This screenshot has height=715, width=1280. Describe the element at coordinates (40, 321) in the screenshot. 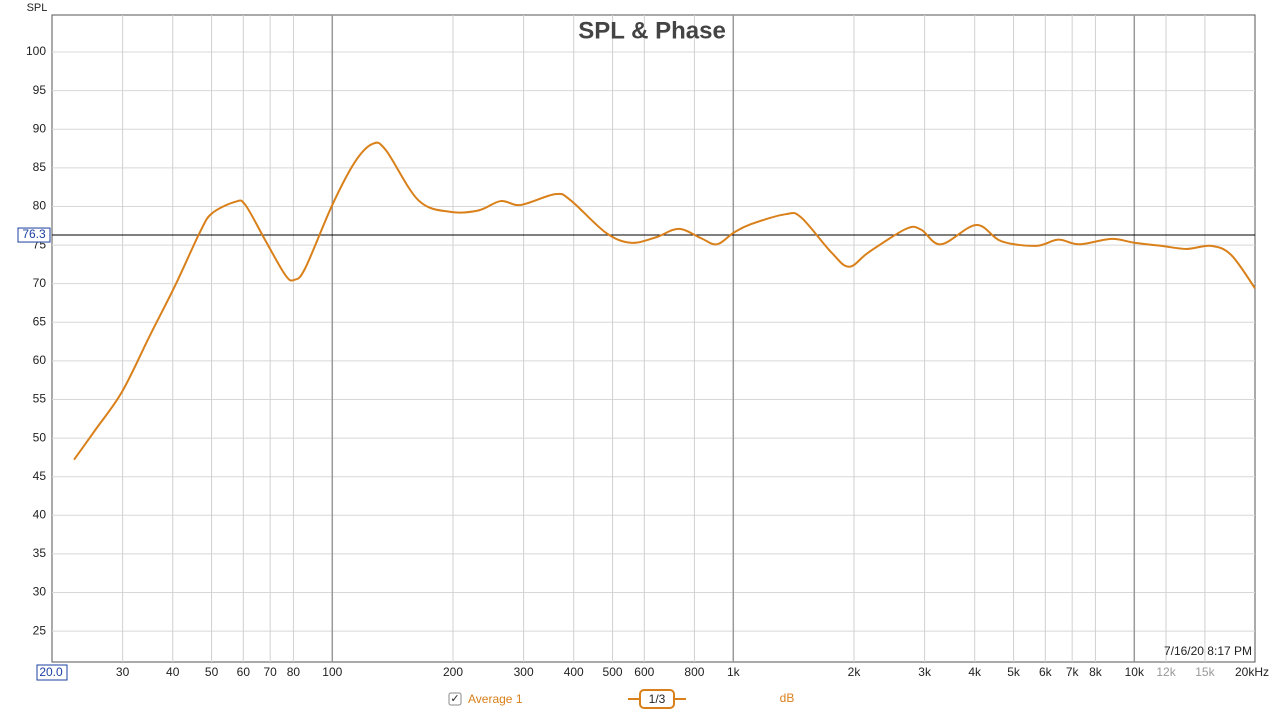

I see `y-tick-label: 65` at that location.